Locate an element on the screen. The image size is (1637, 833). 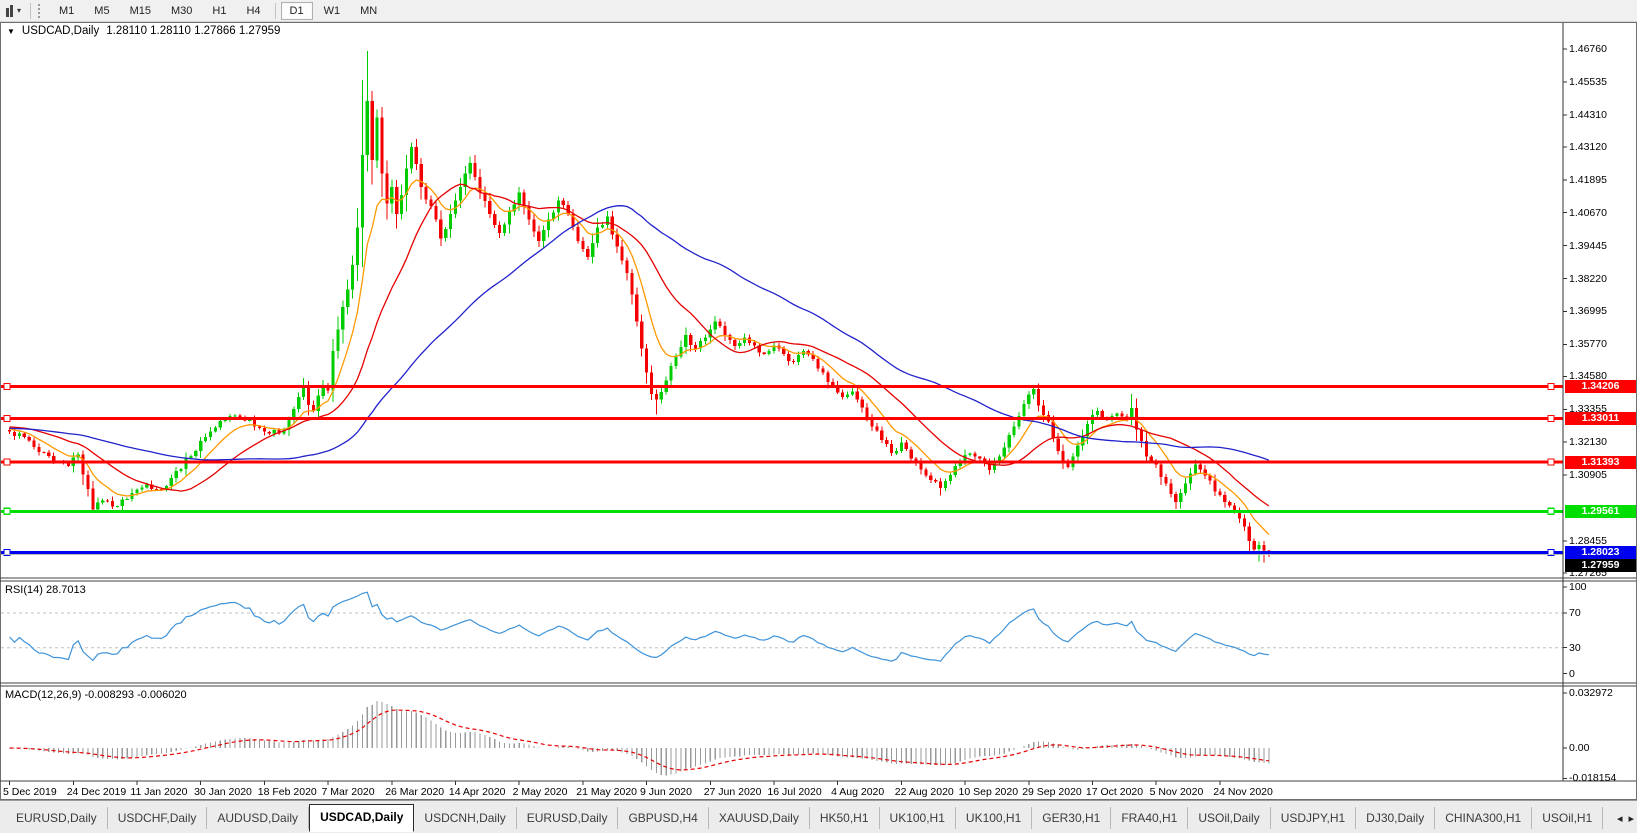
candlestick-chart-icon is located at coordinates (10, 10).